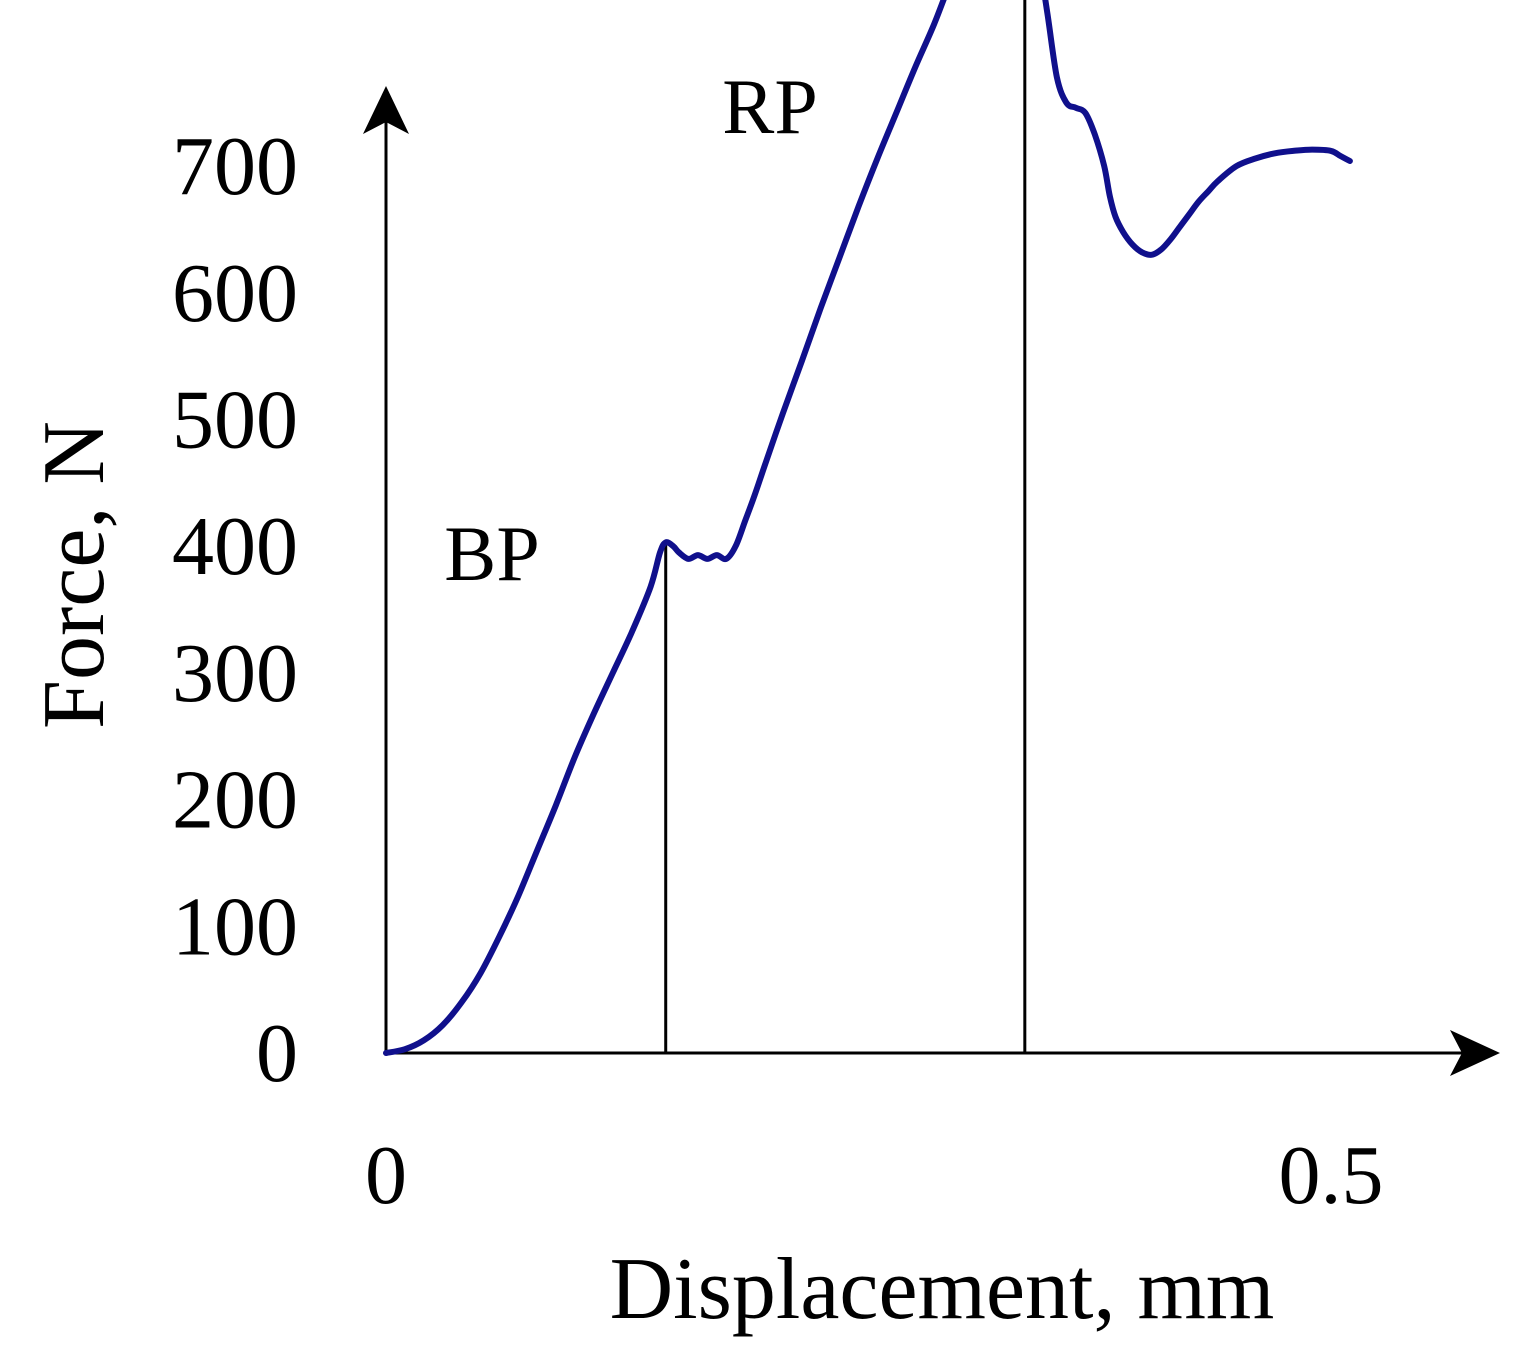  What do you see at coordinates (942, 1289) in the screenshot?
I see `x-axis-title: Displacement, mm` at bounding box center [942, 1289].